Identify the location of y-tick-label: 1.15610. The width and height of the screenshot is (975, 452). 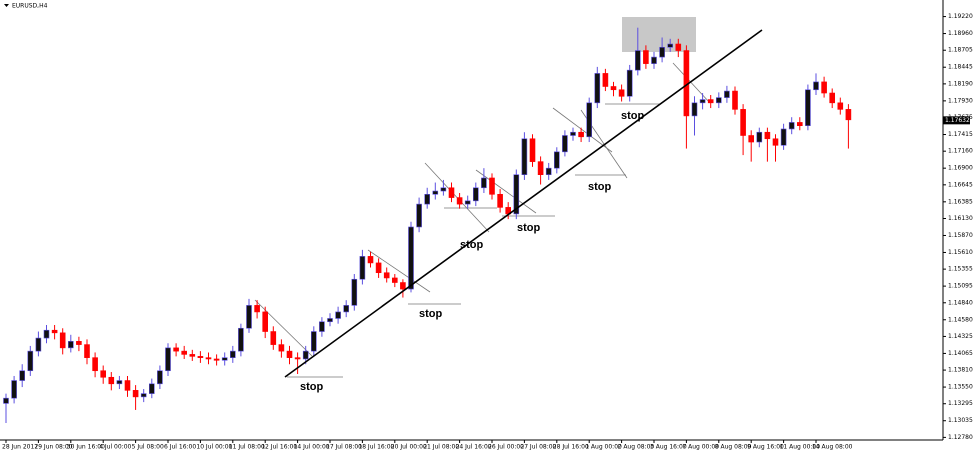
(960, 252).